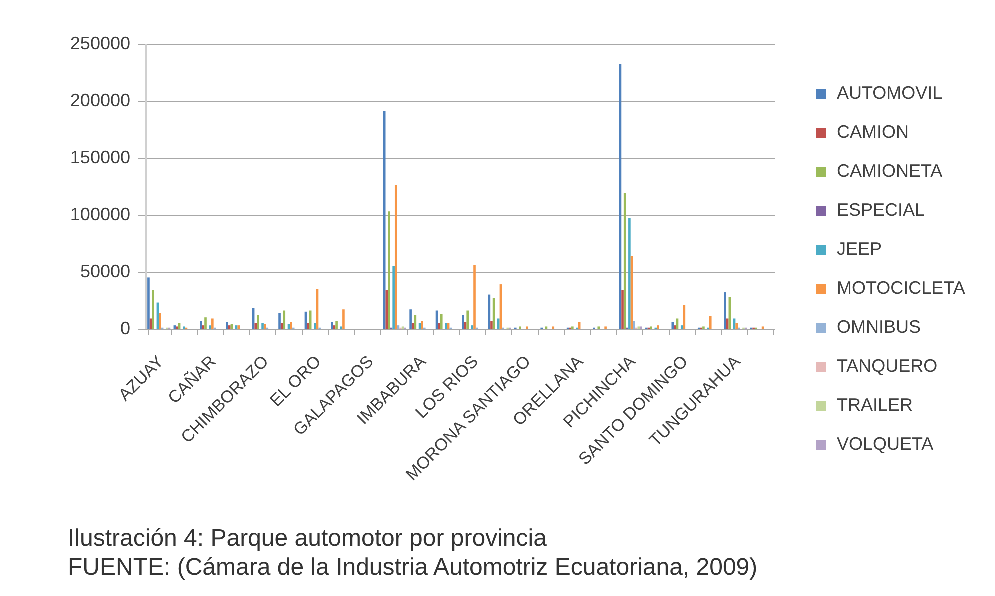 Image resolution: width=995 pixels, height=596 pixels. Describe the element at coordinates (879, 327) in the screenshot. I see `legend-label: OMNIBUS` at that location.